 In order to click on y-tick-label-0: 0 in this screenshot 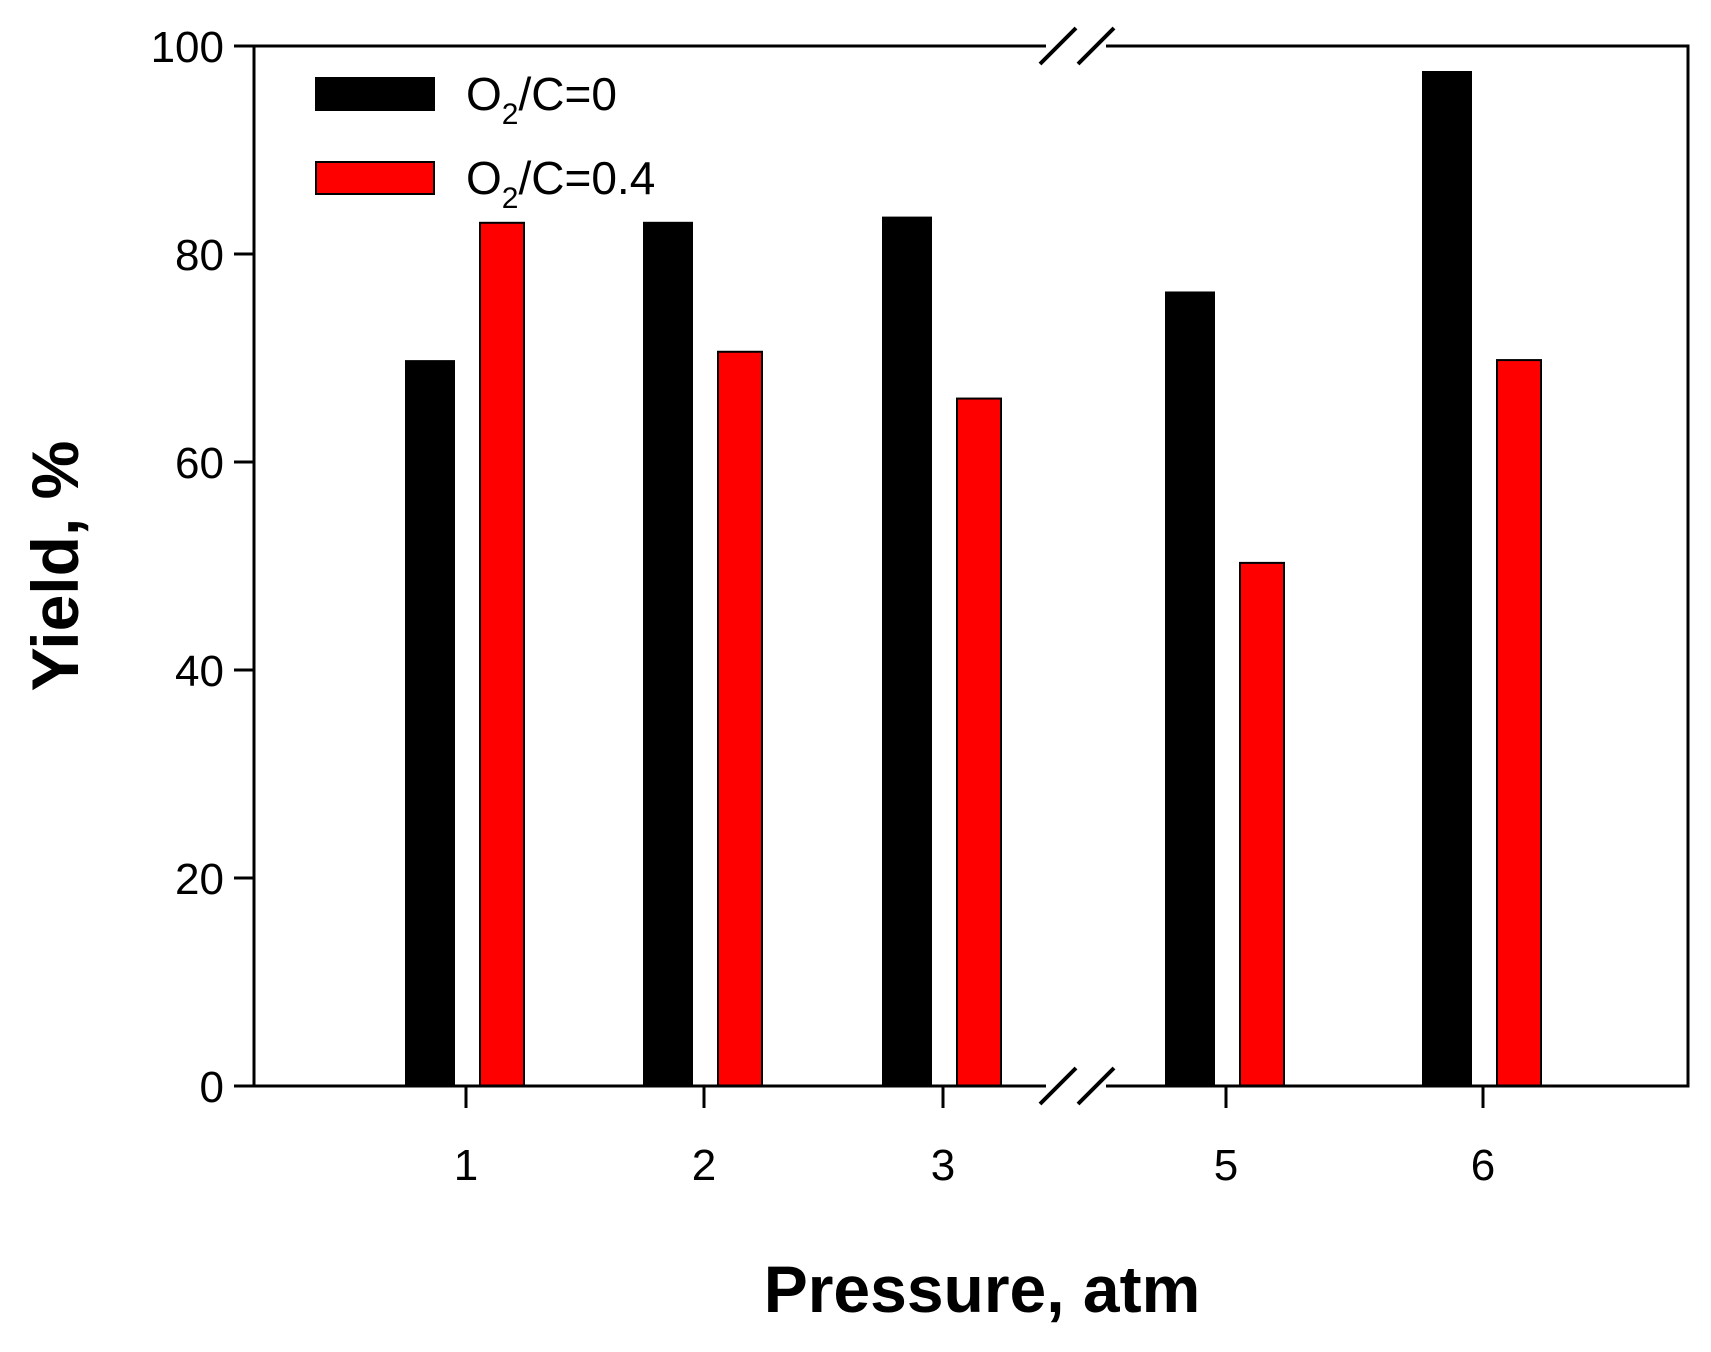, I will do `click(212, 1087)`.